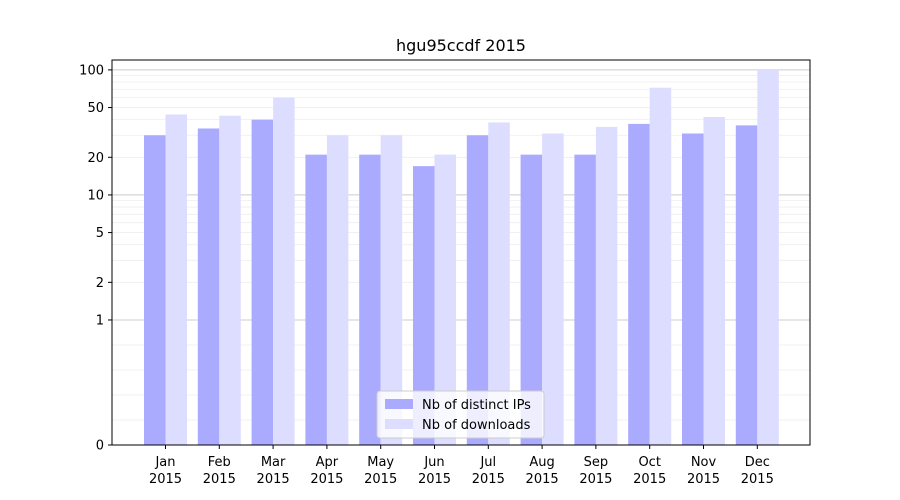  Describe the element at coordinates (327, 462) in the screenshot. I see `x-tick-label-month: Apr` at that location.